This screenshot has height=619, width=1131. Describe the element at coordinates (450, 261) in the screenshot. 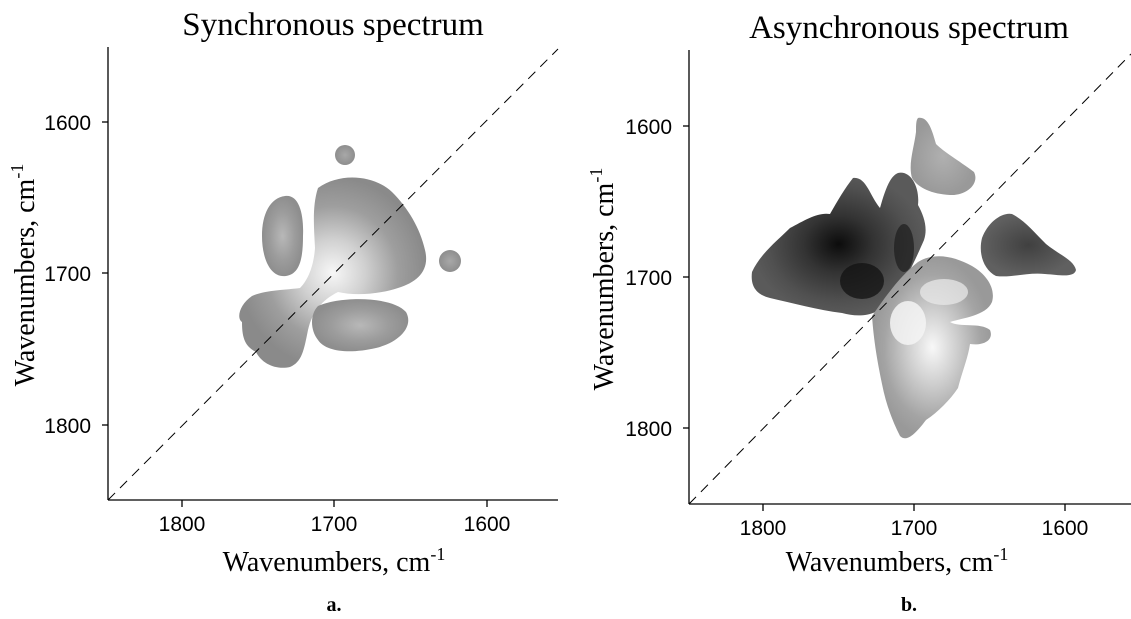

I see `contour-right-dot` at that location.